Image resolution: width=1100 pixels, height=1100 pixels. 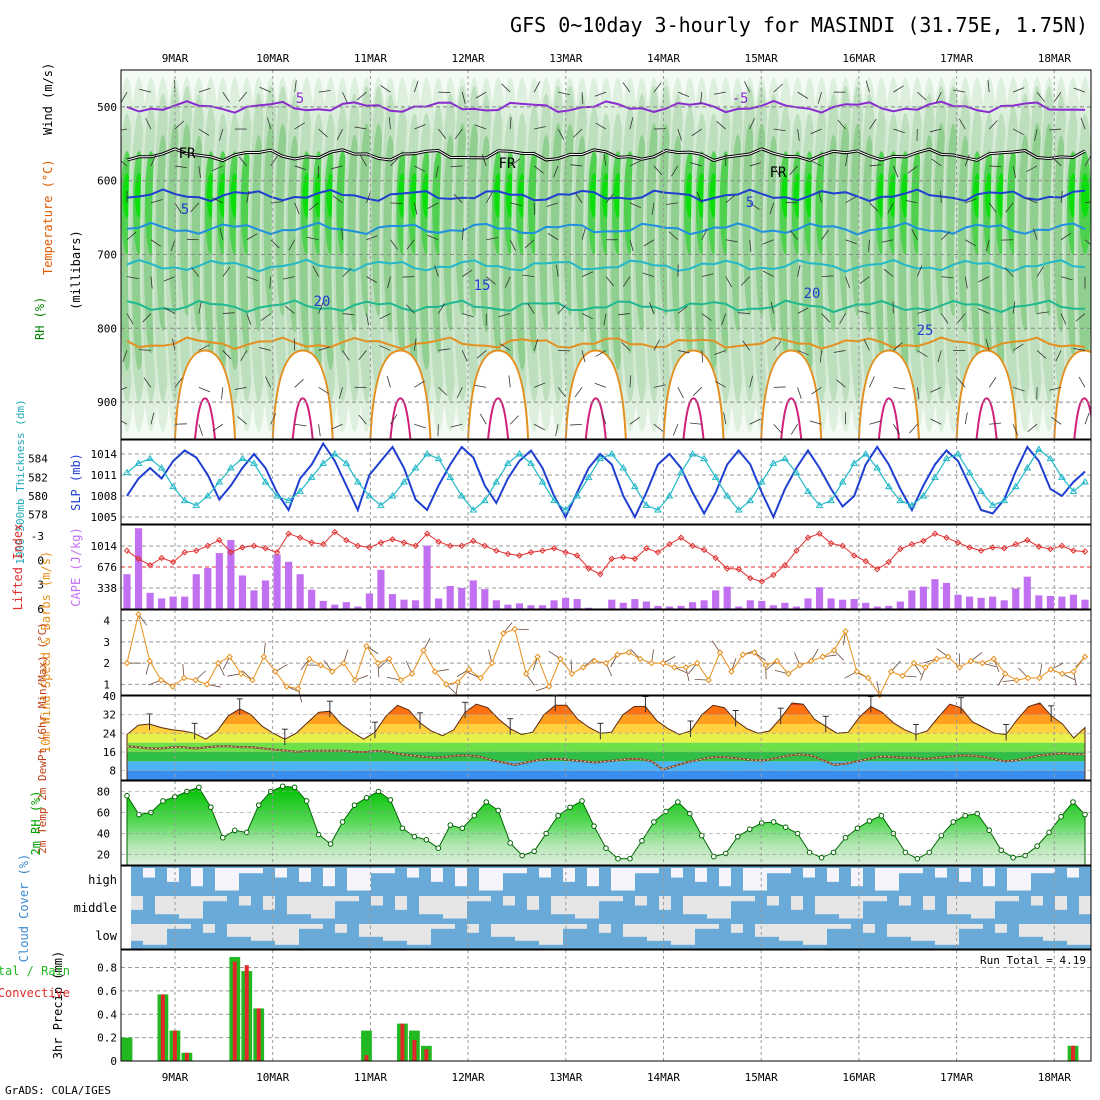 I want to click on temperature-band, so click(x=606, y=704).